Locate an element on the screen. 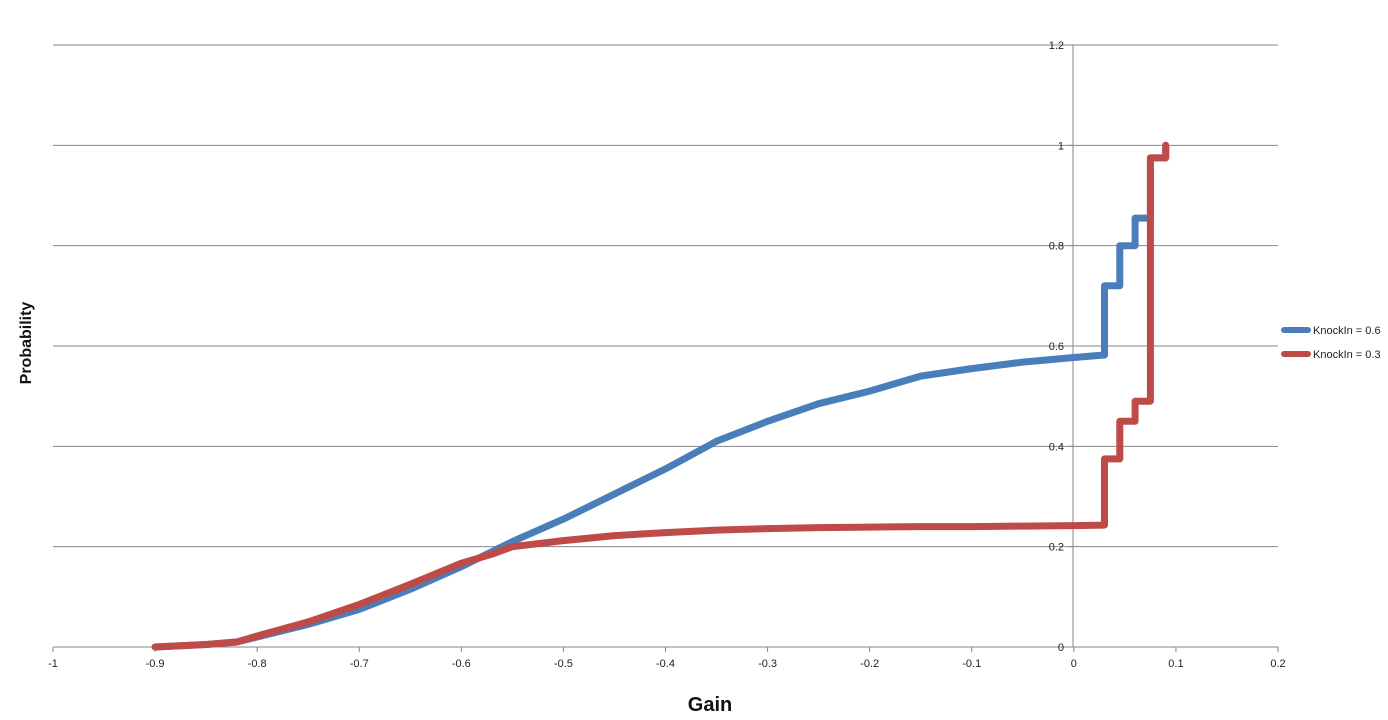 Image resolution: width=1388 pixels, height=720 pixels. legend-label-0: KnockIn = 0.6 is located at coordinates (1347, 331).